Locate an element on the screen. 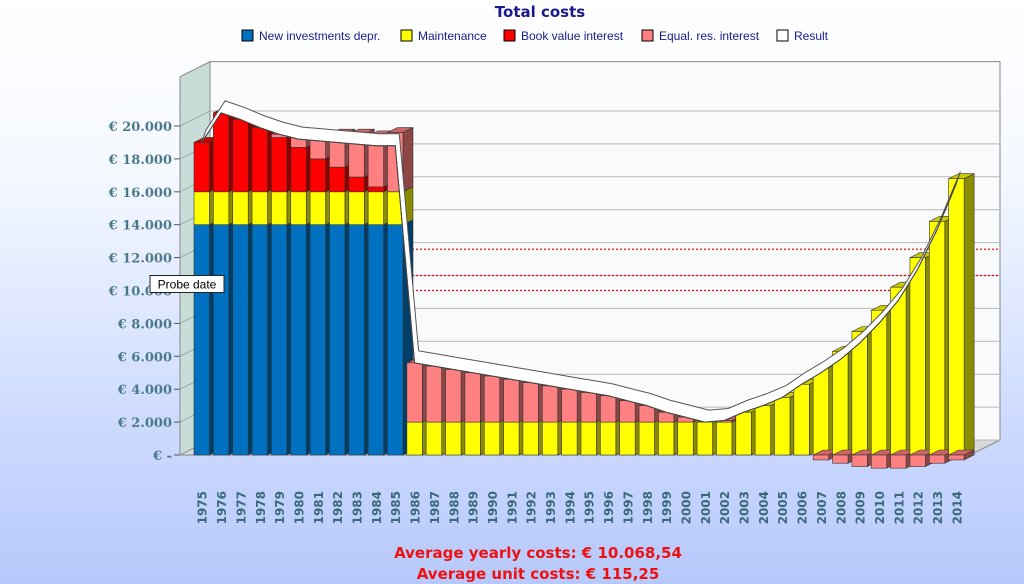 The height and width of the screenshot is (584, 1024). x-tick-label: 2014 is located at coordinates (957, 507).